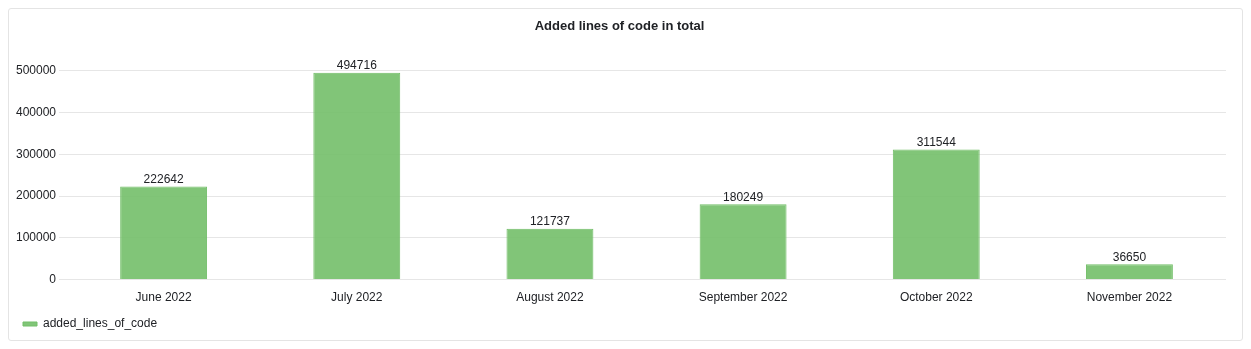  Describe the element at coordinates (36, 69) in the screenshot. I see `y-tick-label: 500000` at that location.